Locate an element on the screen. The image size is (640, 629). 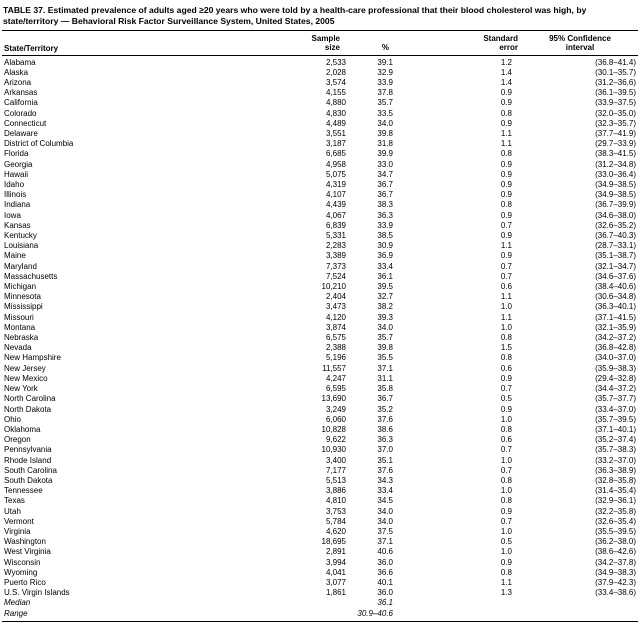
sample-cell: 13,690 is located at coordinates (333, 399).